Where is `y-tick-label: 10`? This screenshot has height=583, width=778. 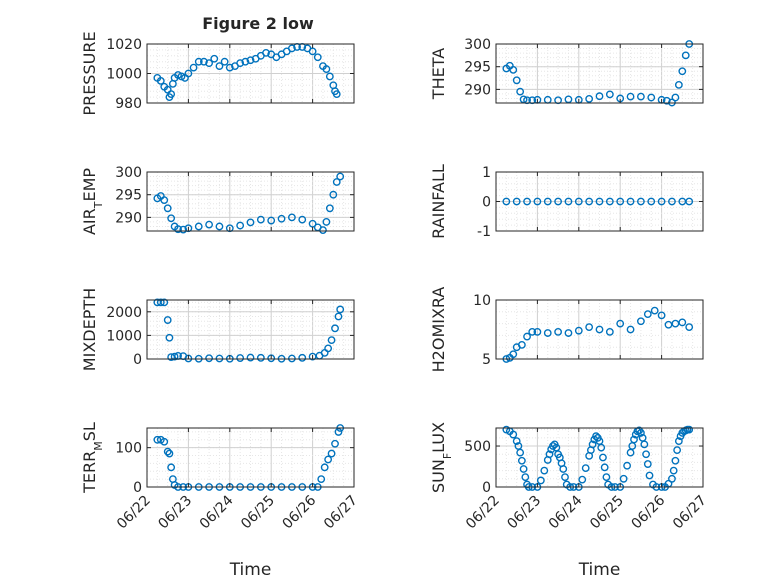
y-tick-label: 10 is located at coordinates (482, 301).